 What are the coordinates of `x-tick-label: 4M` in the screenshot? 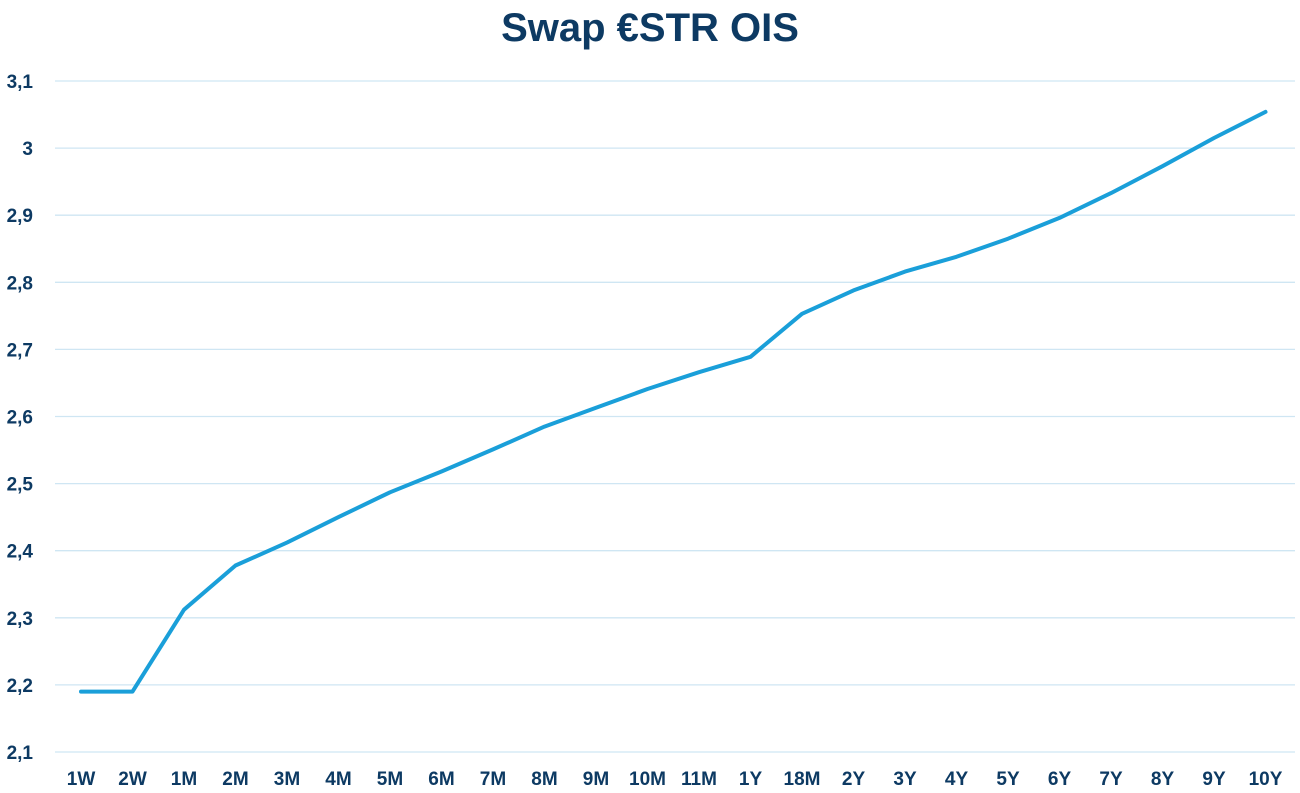 It's located at (338, 779).